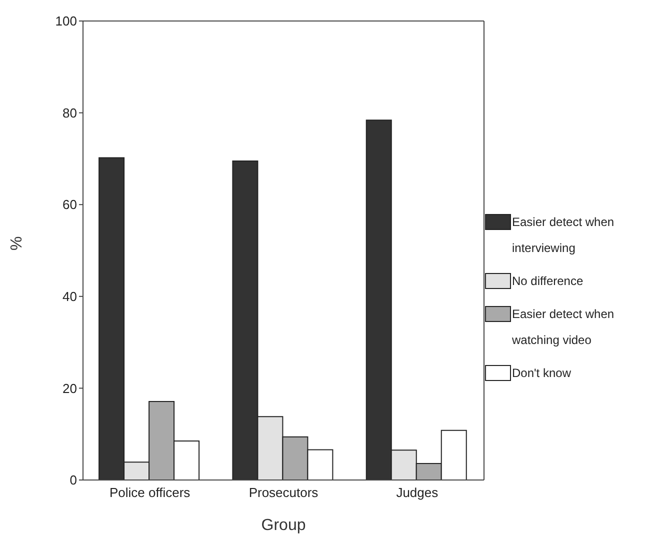 The height and width of the screenshot is (544, 671). I want to click on y-tick-label: 80, so click(69, 112).